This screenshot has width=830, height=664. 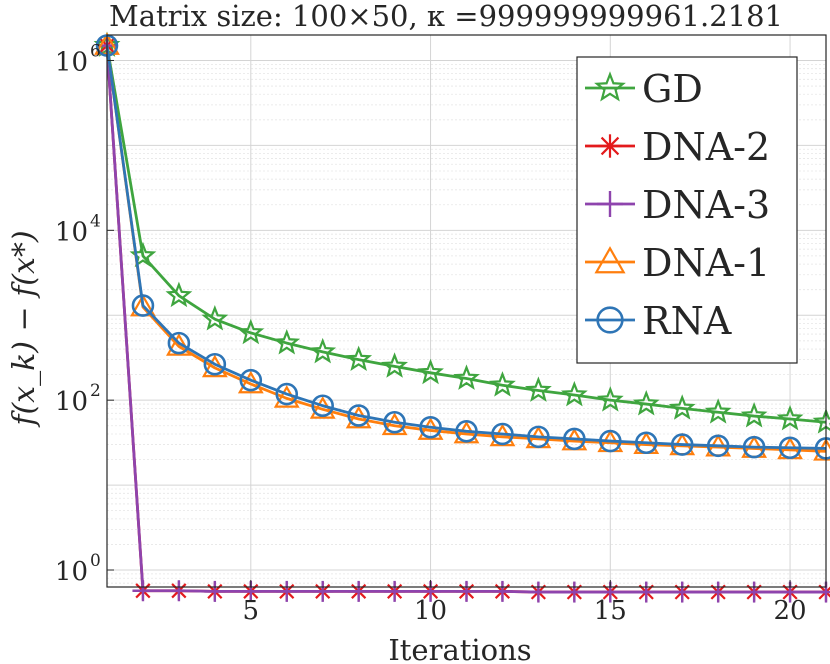 What do you see at coordinates (610, 611) in the screenshot?
I see `x-tick-label: 15` at bounding box center [610, 611].